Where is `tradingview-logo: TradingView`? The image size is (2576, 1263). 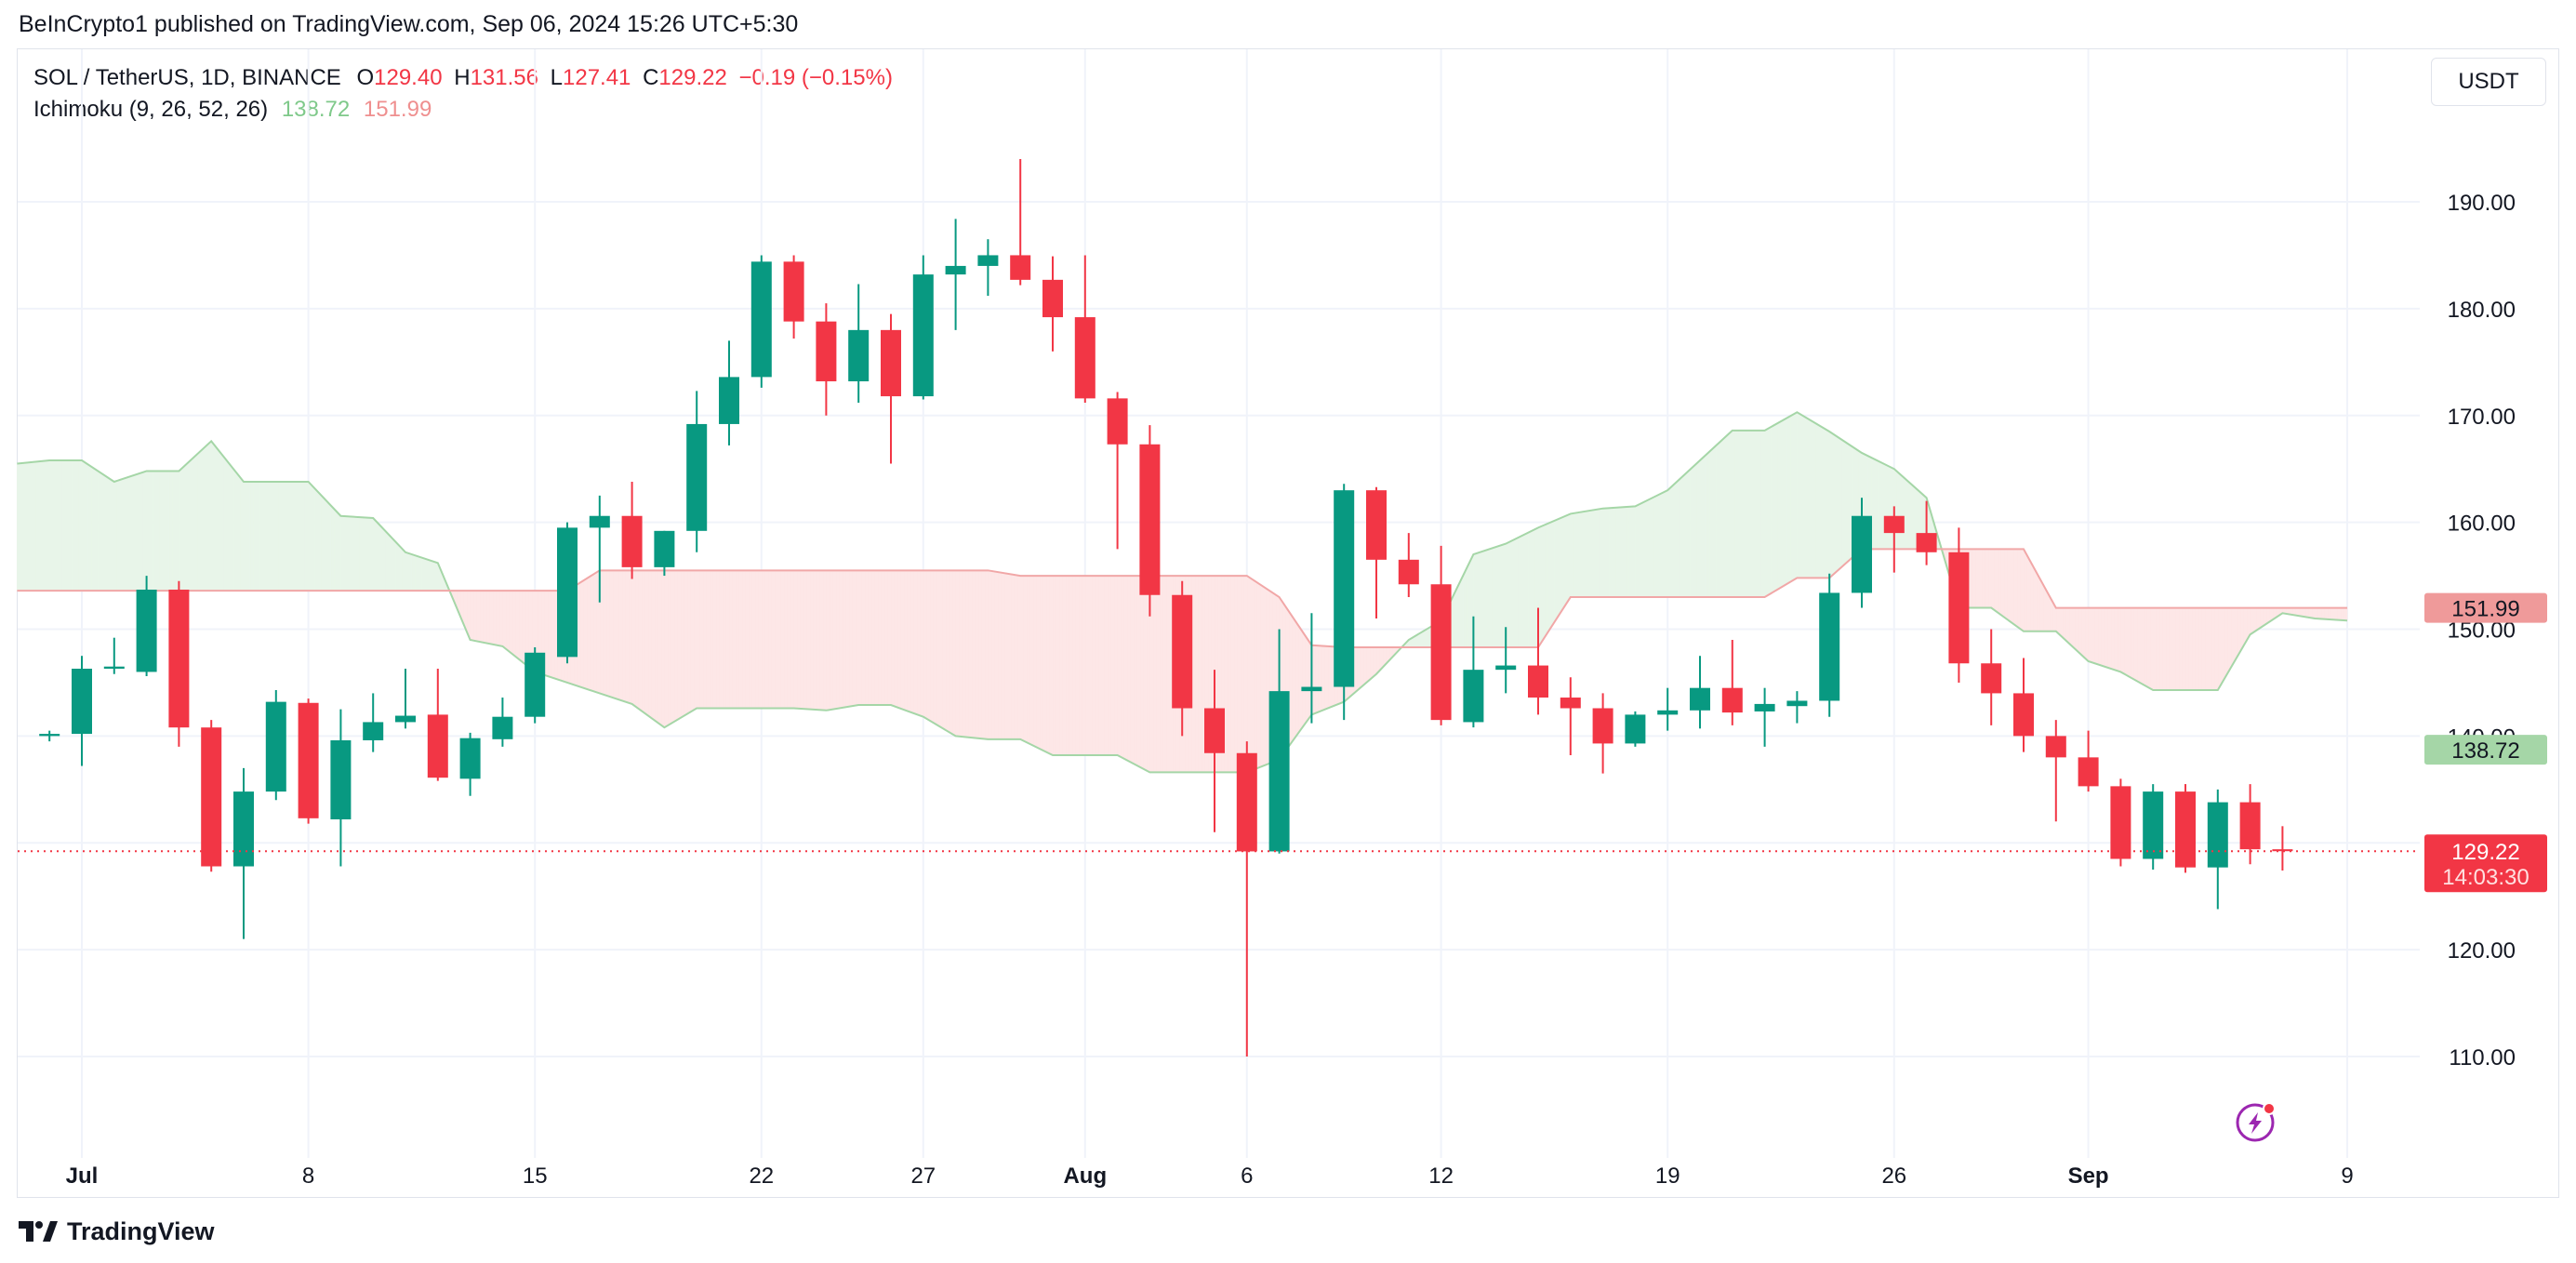 tradingview-logo: TradingView is located at coordinates (117, 1231).